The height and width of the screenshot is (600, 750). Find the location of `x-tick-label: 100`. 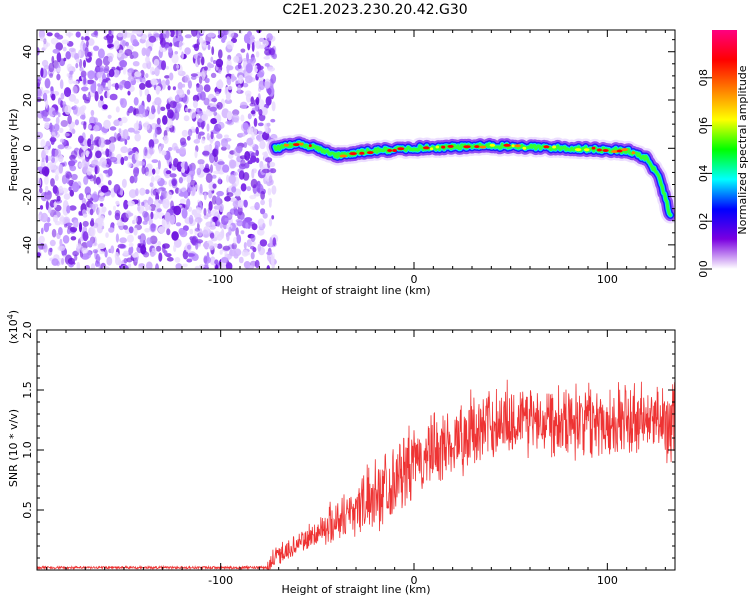

x-tick-label: 100 is located at coordinates (607, 580).